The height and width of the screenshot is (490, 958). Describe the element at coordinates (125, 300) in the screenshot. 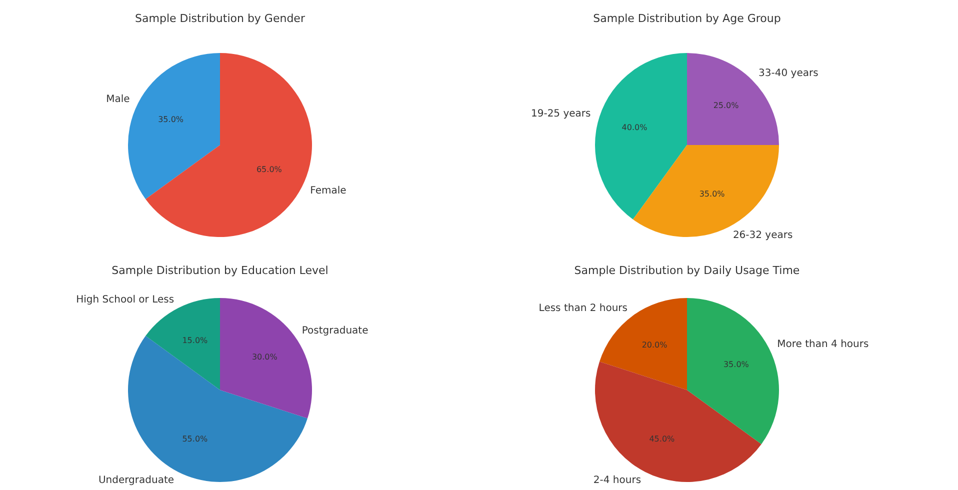

I see `slice-label: High School or Less` at that location.